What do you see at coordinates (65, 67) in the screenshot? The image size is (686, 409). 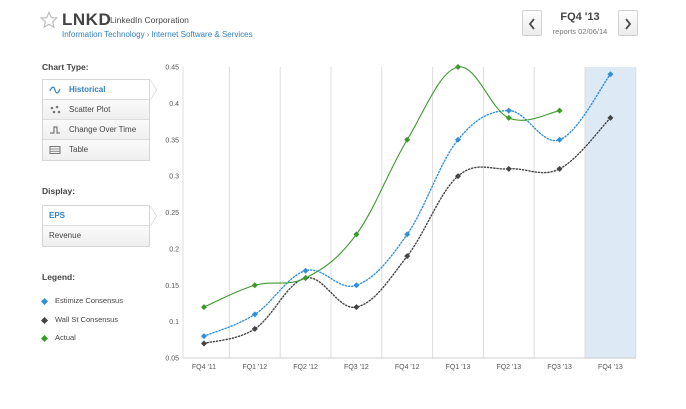 I see `chart-type-label: Chart Type:` at bounding box center [65, 67].